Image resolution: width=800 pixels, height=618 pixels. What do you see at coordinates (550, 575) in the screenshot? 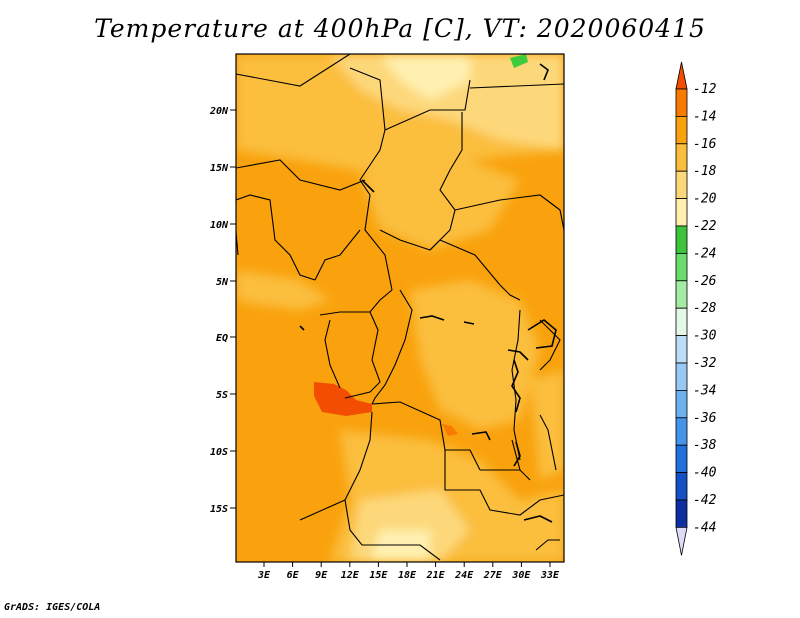
I see `lon-tick-label: 33E` at bounding box center [550, 575].